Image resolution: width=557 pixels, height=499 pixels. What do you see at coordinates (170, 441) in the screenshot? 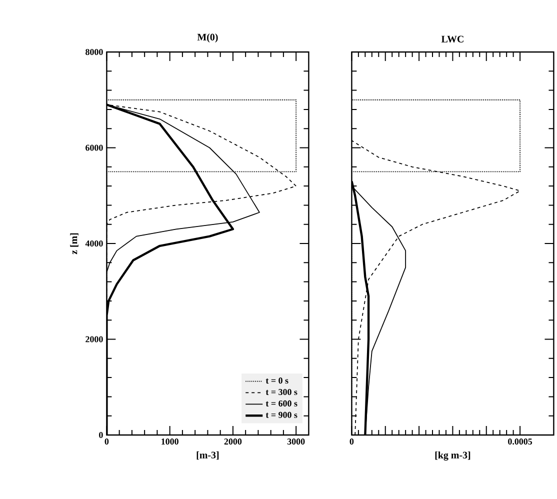
I see `x-tick-label: 1000` at bounding box center [170, 441].